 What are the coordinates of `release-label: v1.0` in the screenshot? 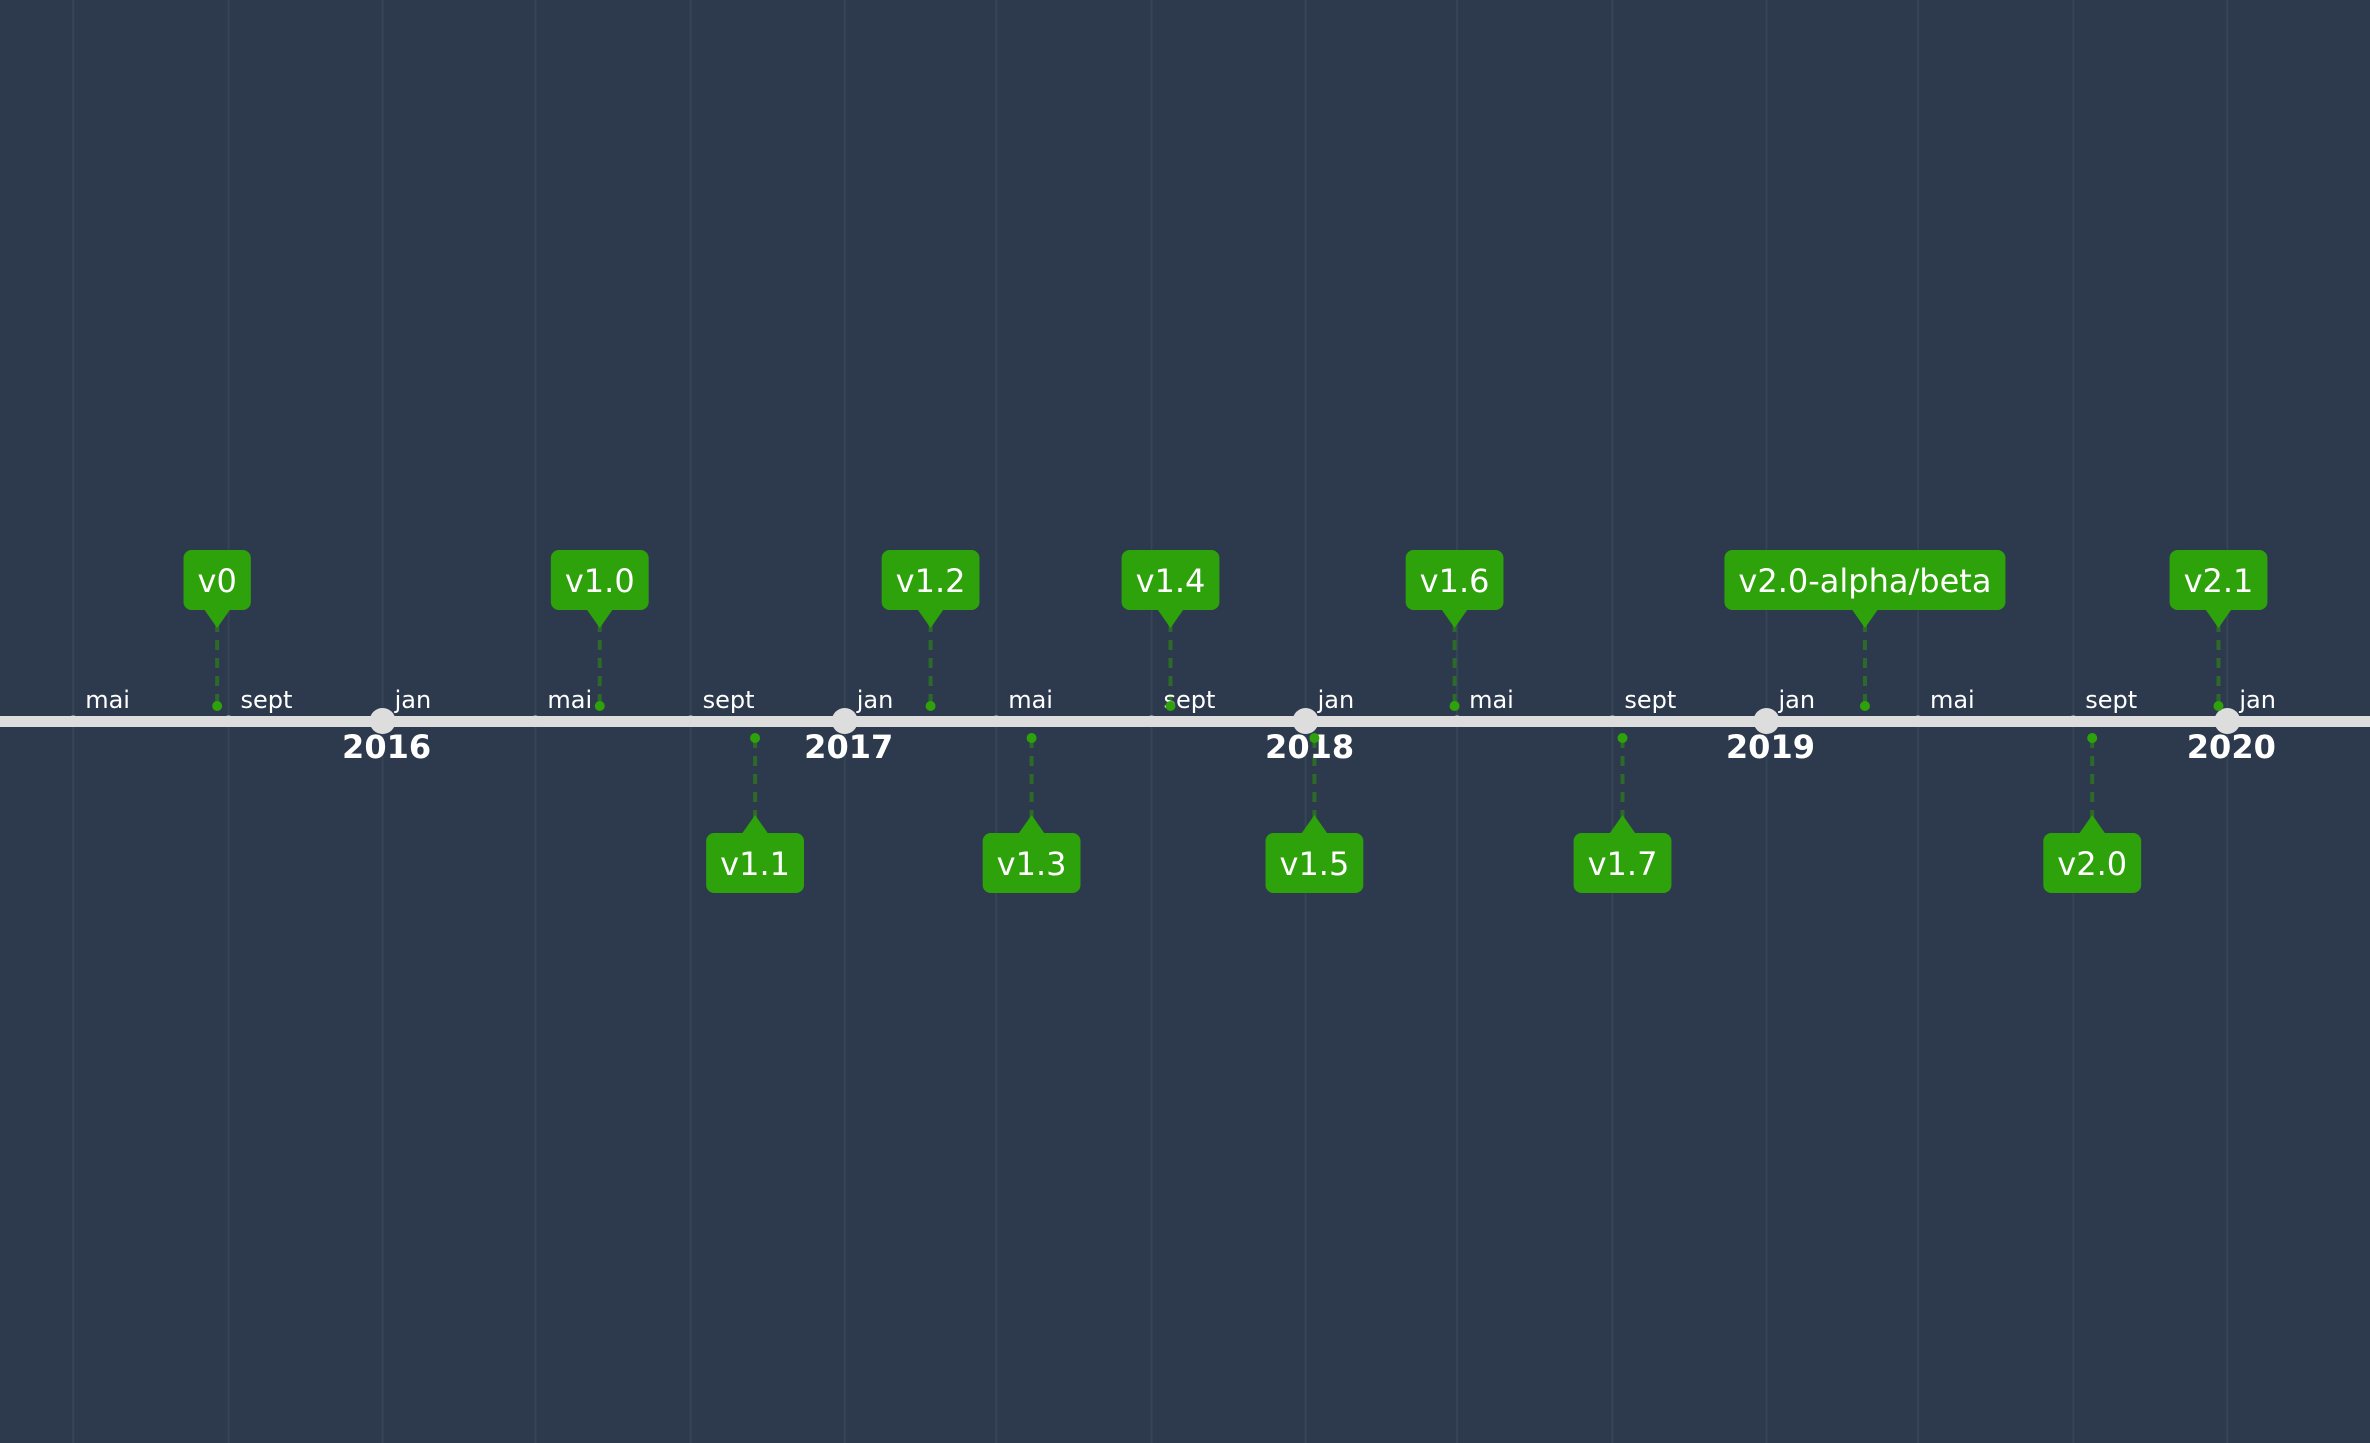 It's located at (600, 581).